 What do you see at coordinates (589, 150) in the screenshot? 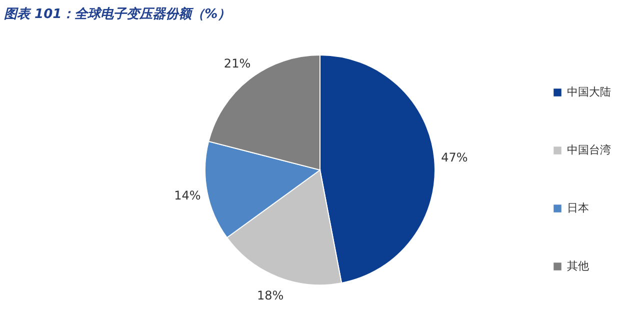
I see `legend-label: 中国台湾` at bounding box center [589, 150].